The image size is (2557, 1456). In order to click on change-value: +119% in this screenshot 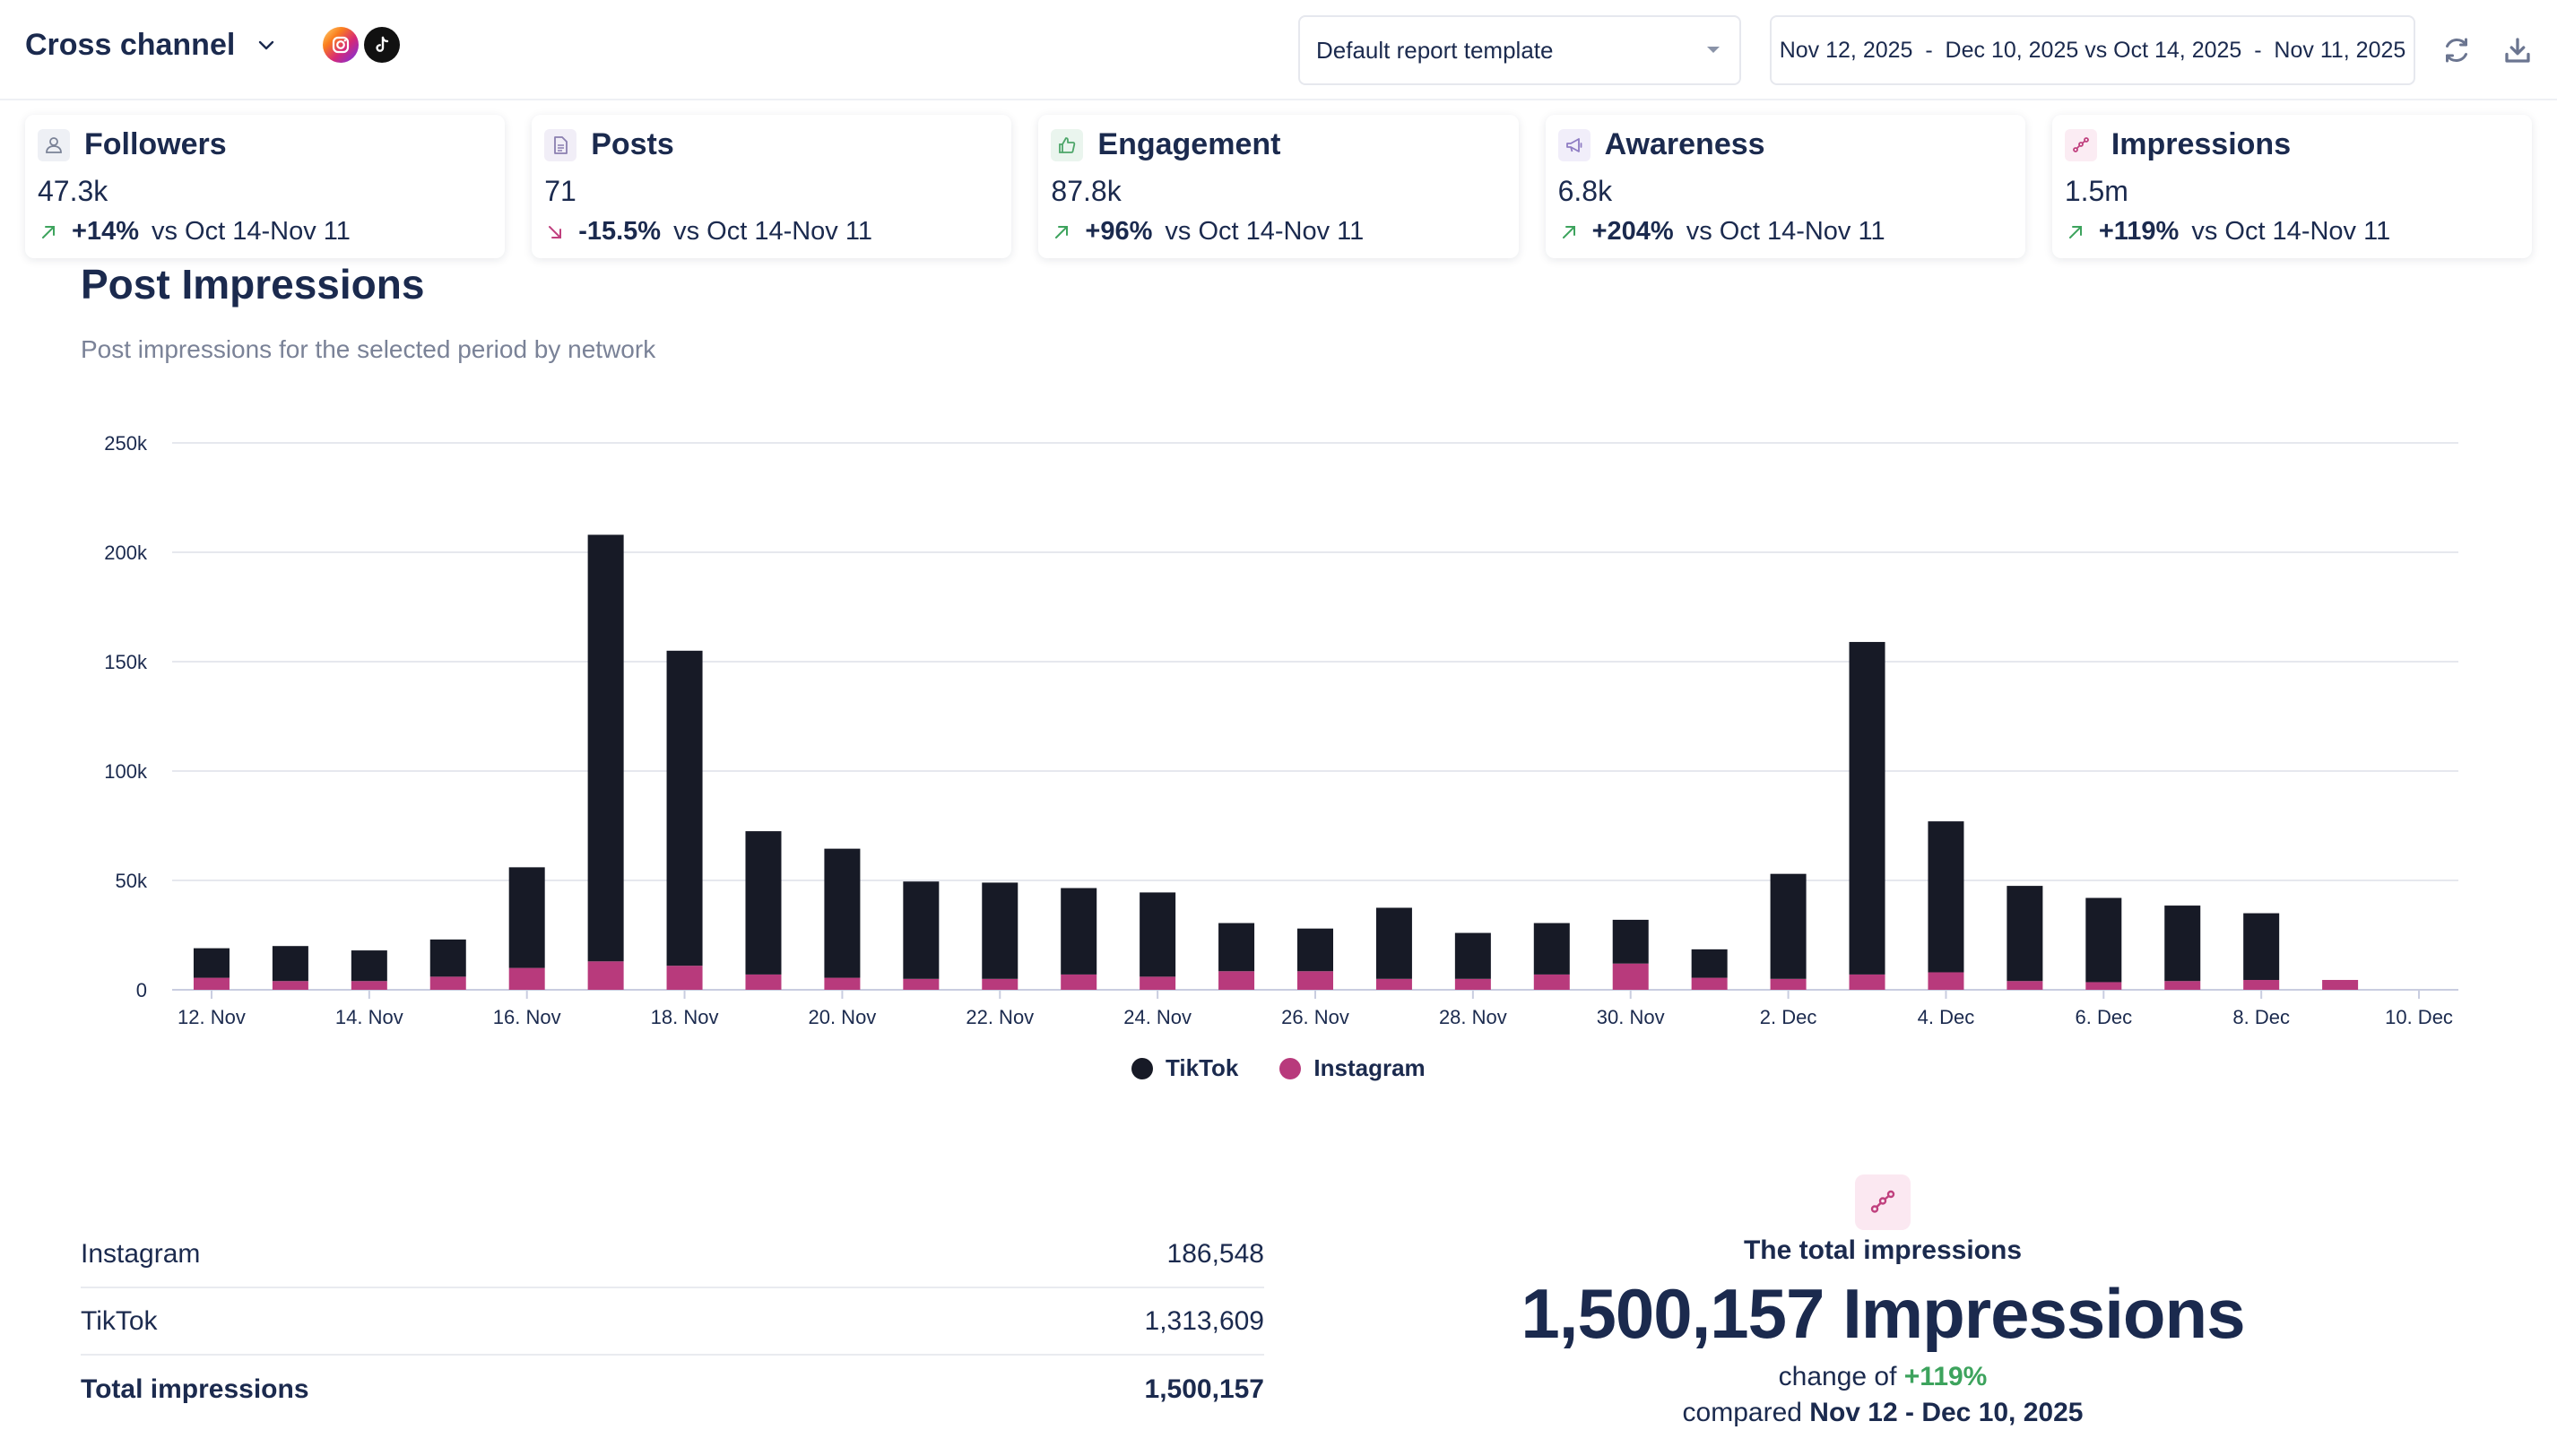, I will do `click(1945, 1376)`.